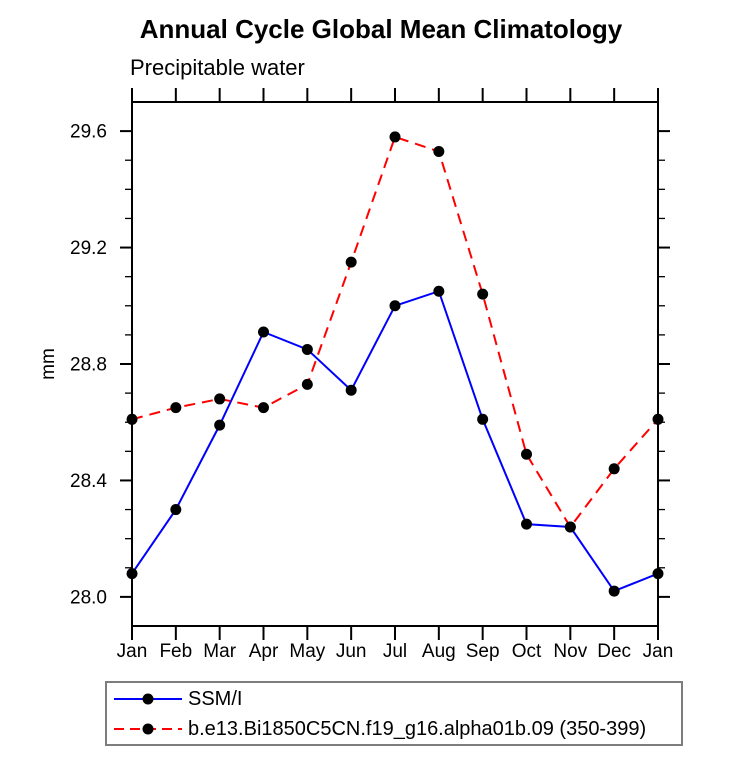 This screenshot has width=733, height=757. What do you see at coordinates (394, 699) in the screenshot?
I see `legend-item-ssmi: SSM/I` at bounding box center [394, 699].